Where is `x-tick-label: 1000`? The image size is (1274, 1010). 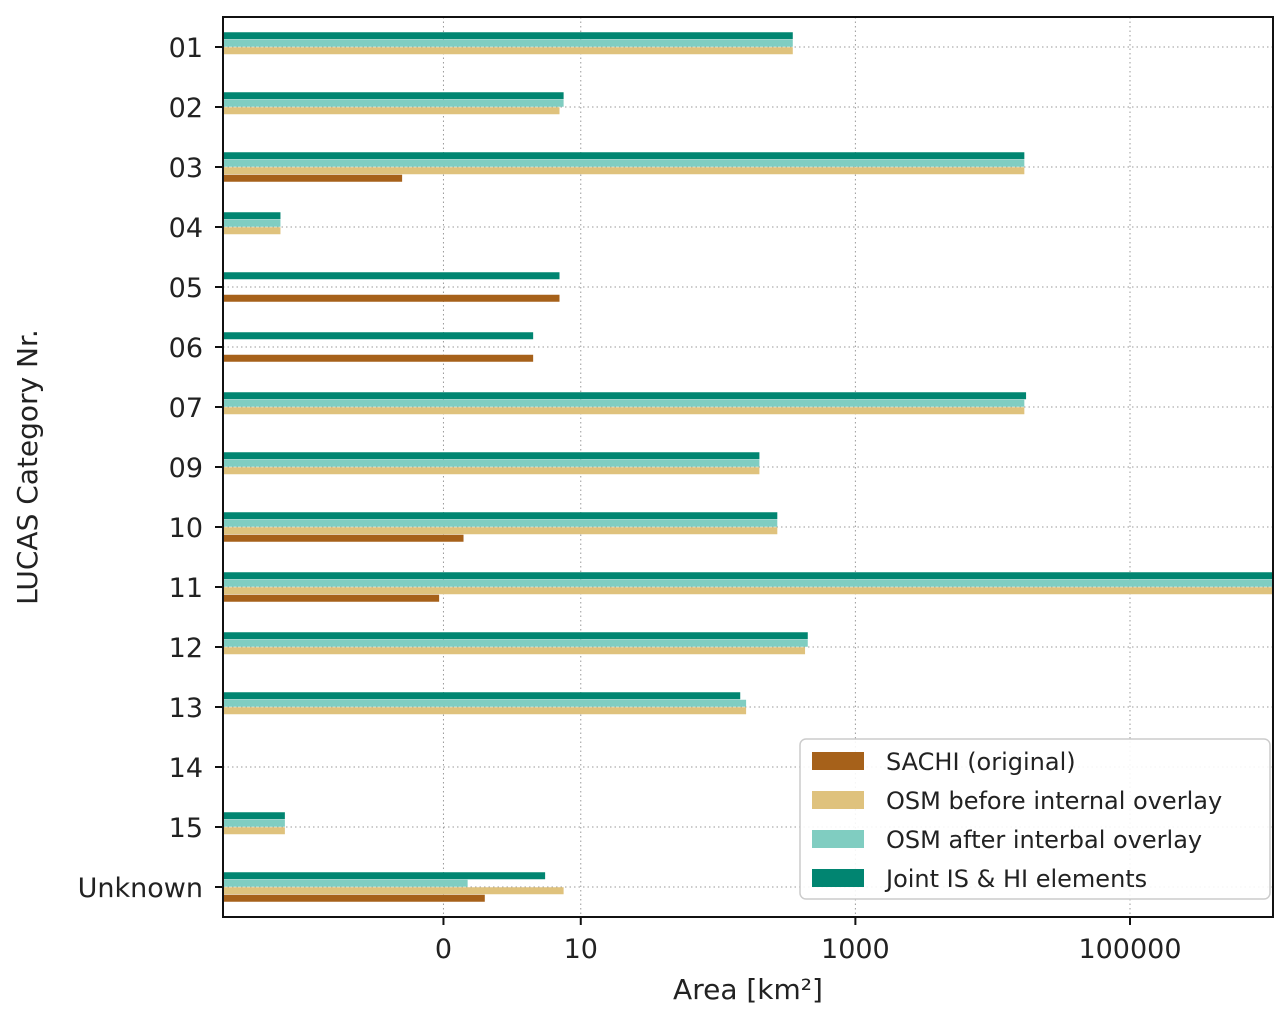
x-tick-label: 1000 is located at coordinates (855, 949).